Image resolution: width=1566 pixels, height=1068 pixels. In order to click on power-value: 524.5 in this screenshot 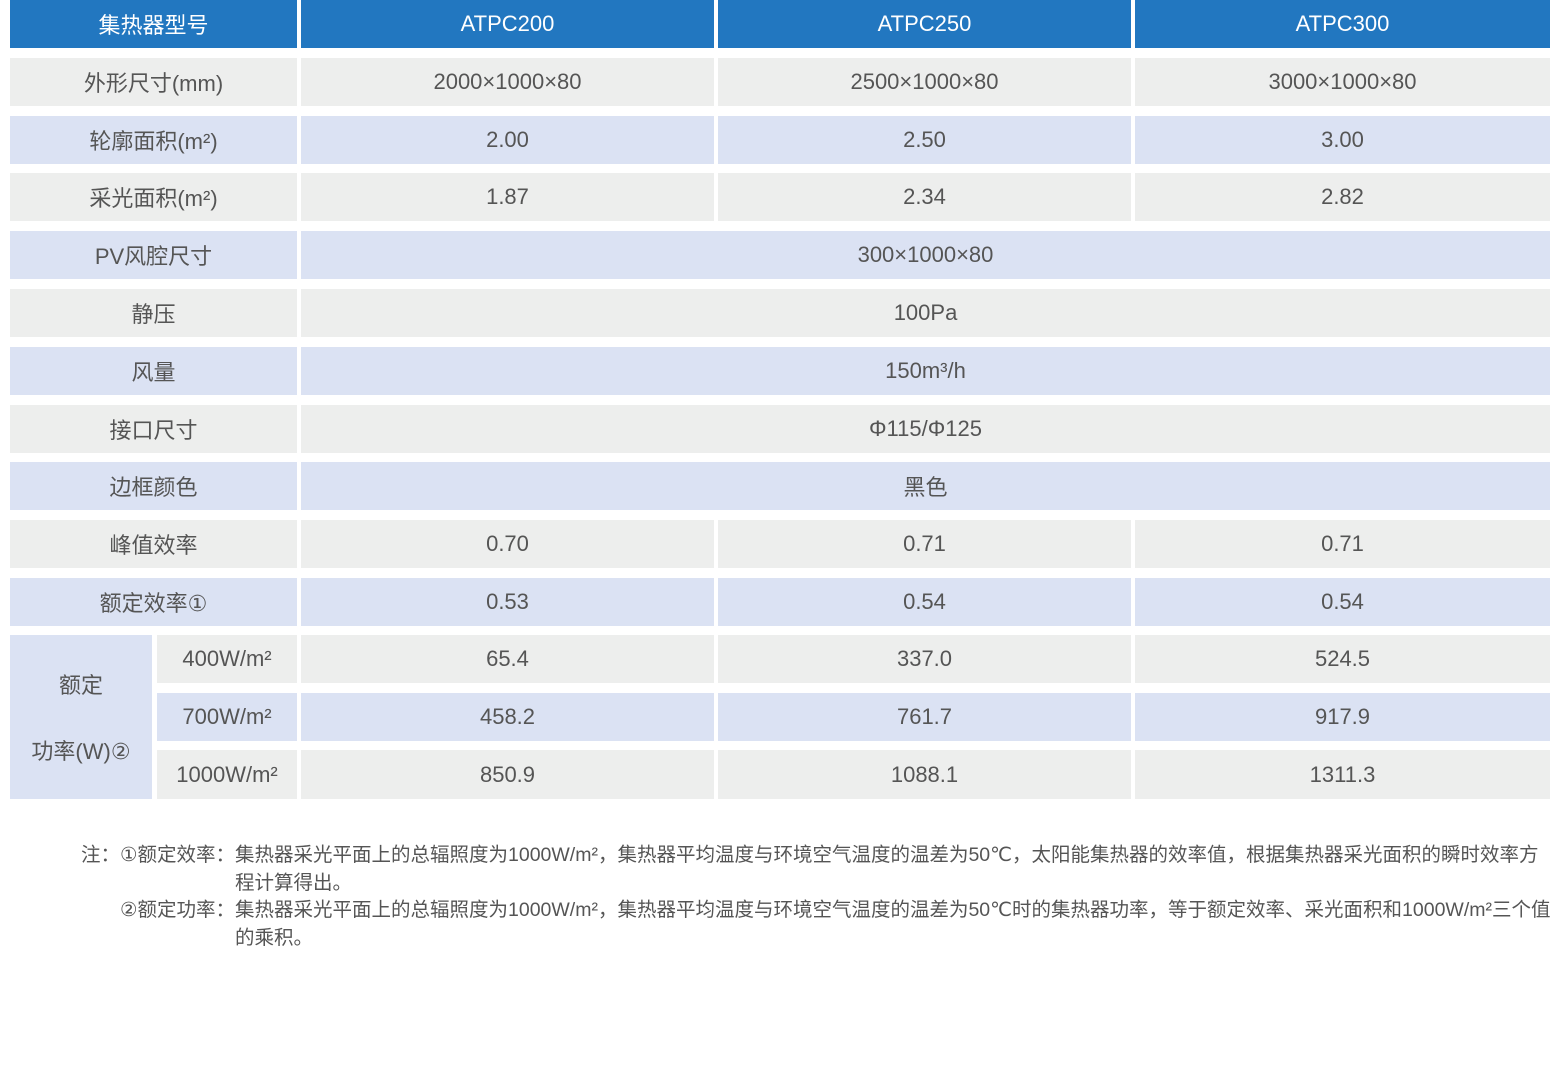, I will do `click(1342, 659)`.